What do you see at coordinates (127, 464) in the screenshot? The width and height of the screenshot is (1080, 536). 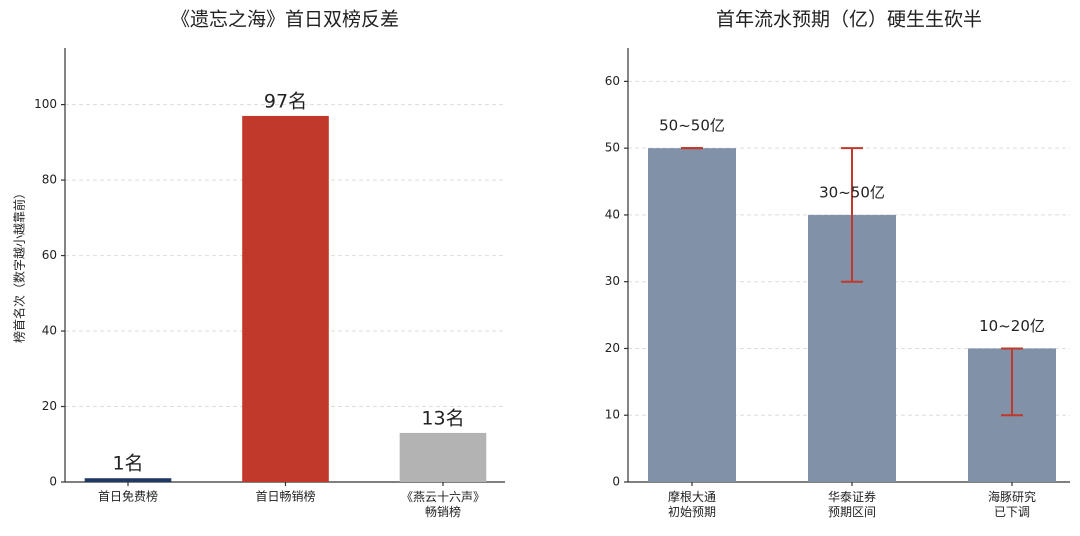 I see `value-label: 1名` at bounding box center [127, 464].